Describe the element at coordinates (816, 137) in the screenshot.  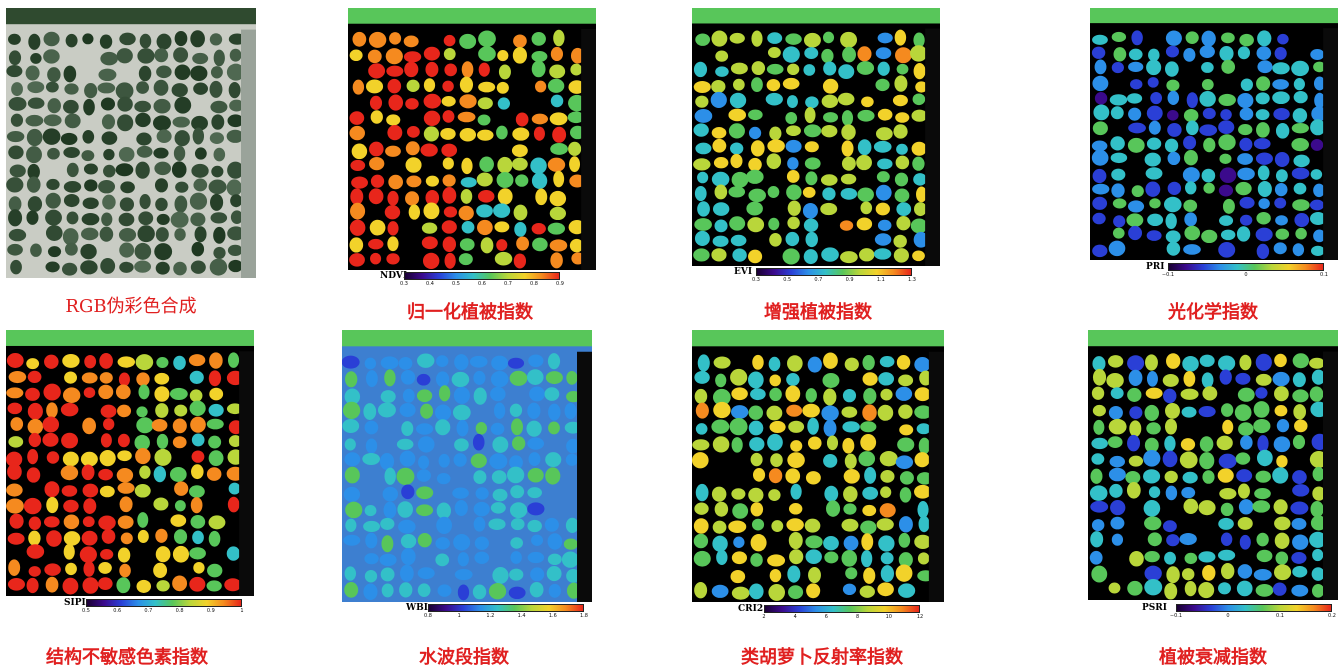
I see `evi-map` at that location.